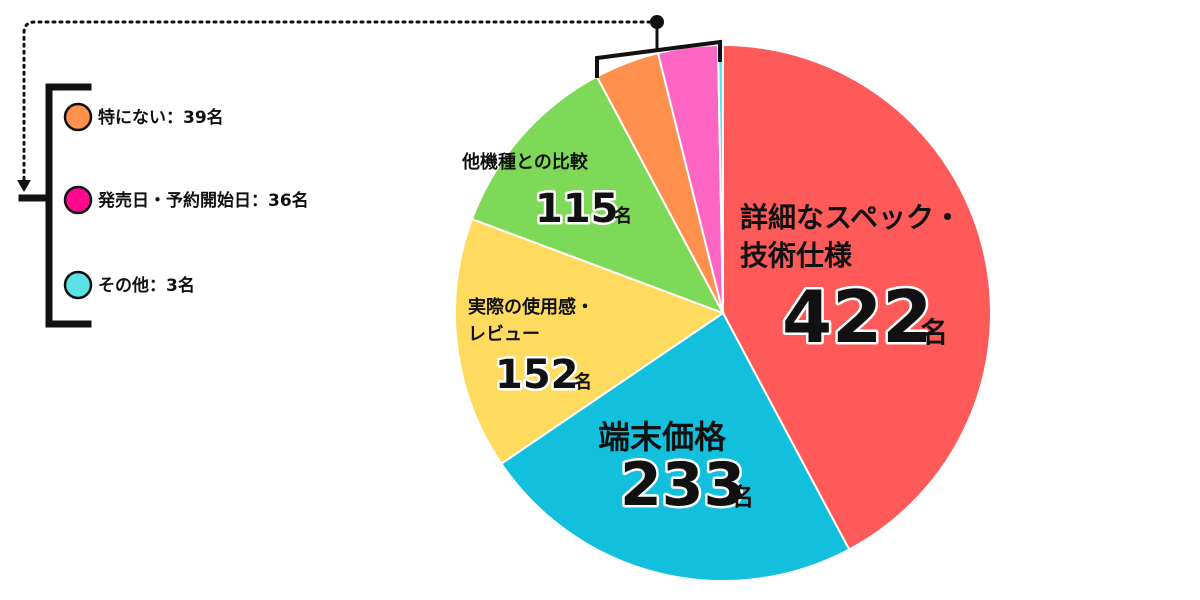 This screenshot has height=600, width=1200. Describe the element at coordinates (662, 437) in the screenshot. I see `price-label-line1: 端末価格` at that location.